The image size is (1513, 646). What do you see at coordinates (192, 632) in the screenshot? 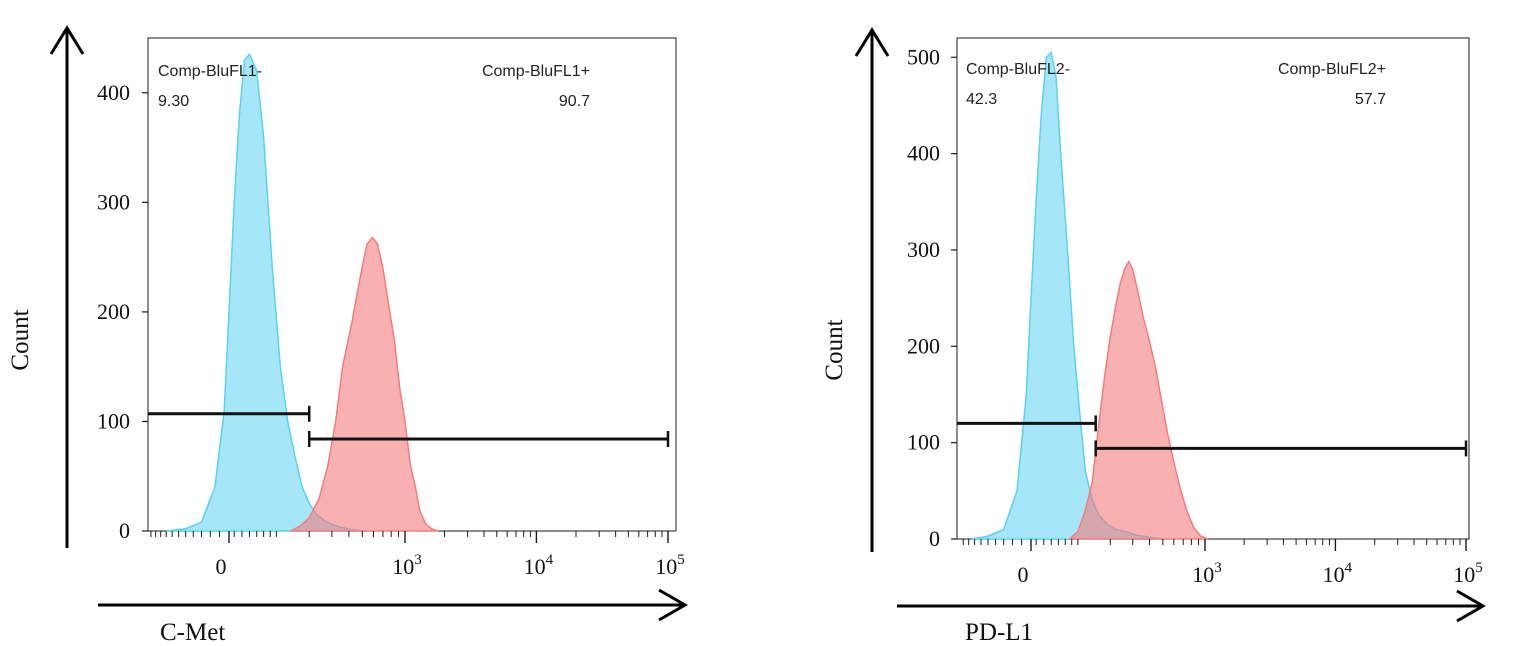
I see `x-axis-label: C-Met` at bounding box center [192, 632].